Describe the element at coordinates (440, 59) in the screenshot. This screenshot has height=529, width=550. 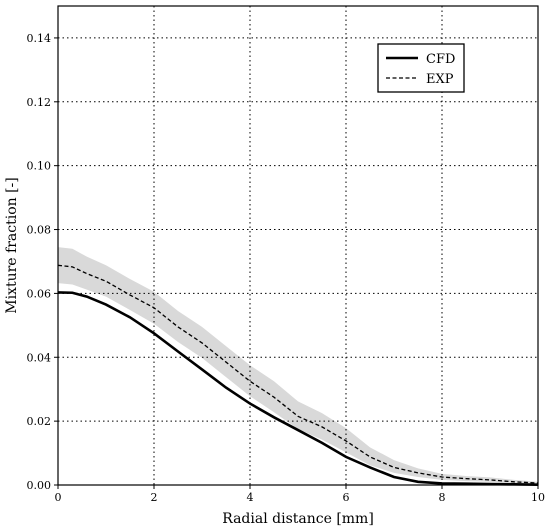
I see `legend-label-cfd: CFD` at that location.